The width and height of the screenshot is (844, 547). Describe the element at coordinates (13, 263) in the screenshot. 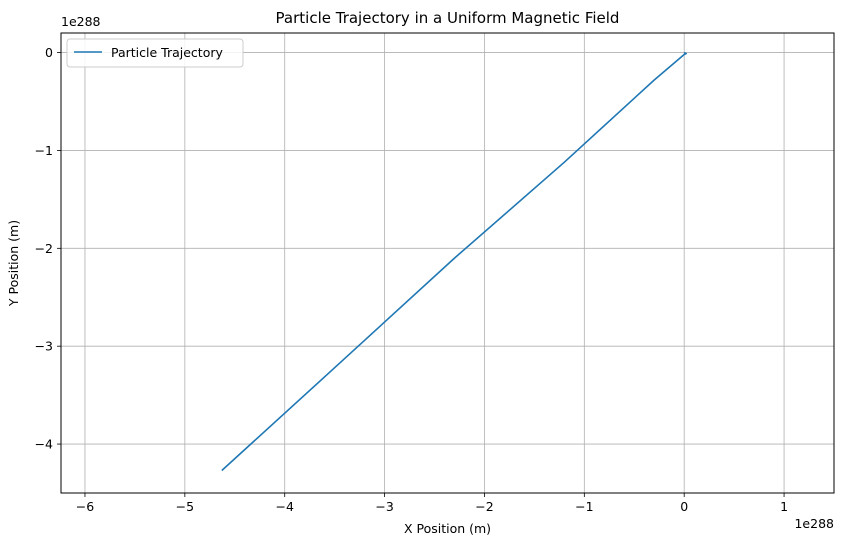

I see `y-axis-label: Y Position (m)` at that location.